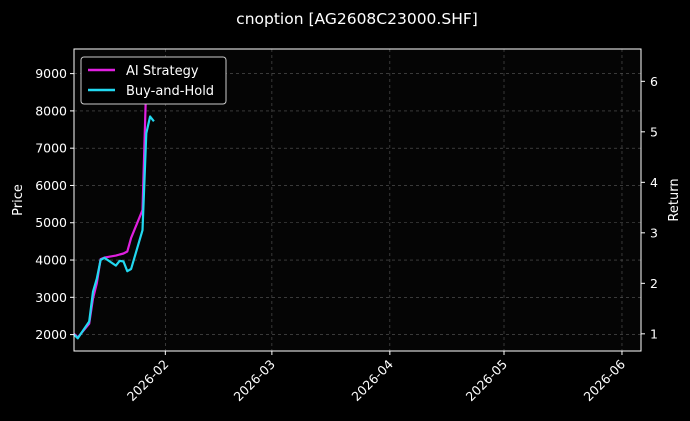 This screenshot has height=421, width=690. I want to click on y-tick-label: 3000, so click(51, 297).